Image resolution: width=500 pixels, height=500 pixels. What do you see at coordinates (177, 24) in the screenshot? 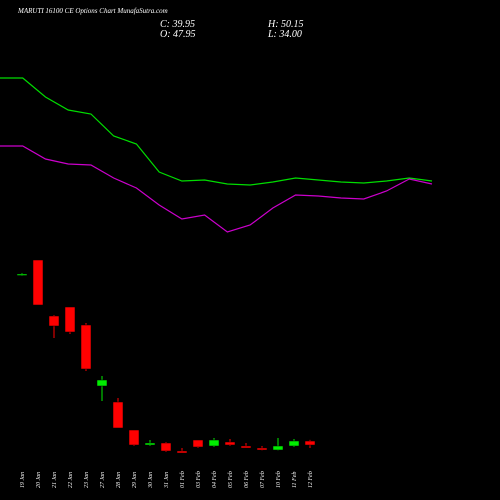
I see `close-label: C: 39.95` at bounding box center [177, 24].